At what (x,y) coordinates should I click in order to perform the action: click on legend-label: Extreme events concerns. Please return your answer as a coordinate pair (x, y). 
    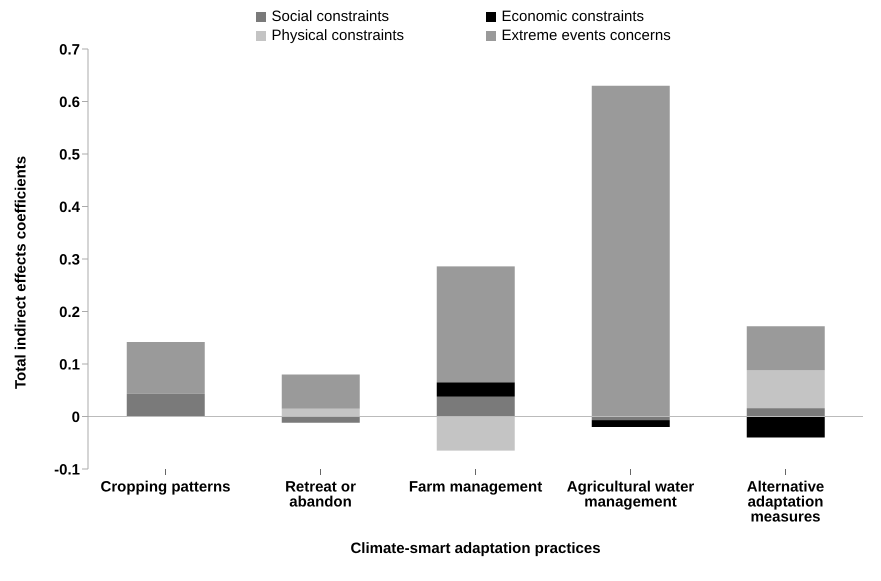
    Looking at the image, I should click on (586, 35).